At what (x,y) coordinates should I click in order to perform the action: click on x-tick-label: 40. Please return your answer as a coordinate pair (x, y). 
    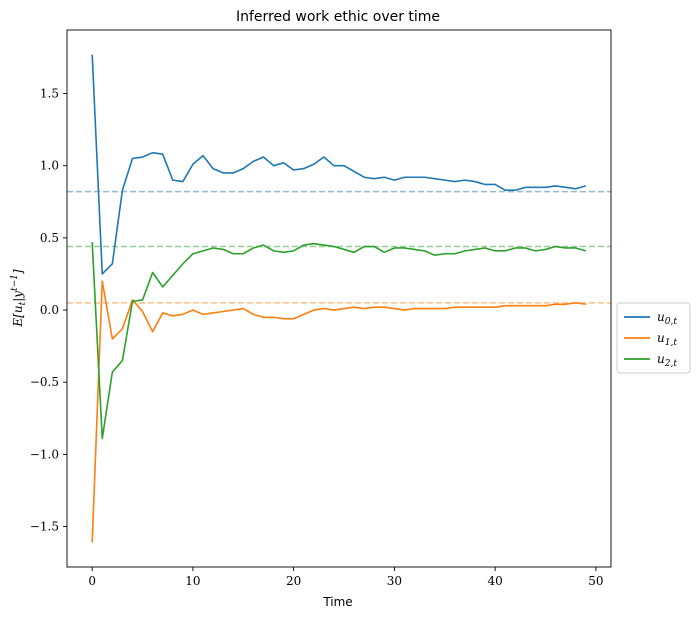
    Looking at the image, I should click on (495, 581).